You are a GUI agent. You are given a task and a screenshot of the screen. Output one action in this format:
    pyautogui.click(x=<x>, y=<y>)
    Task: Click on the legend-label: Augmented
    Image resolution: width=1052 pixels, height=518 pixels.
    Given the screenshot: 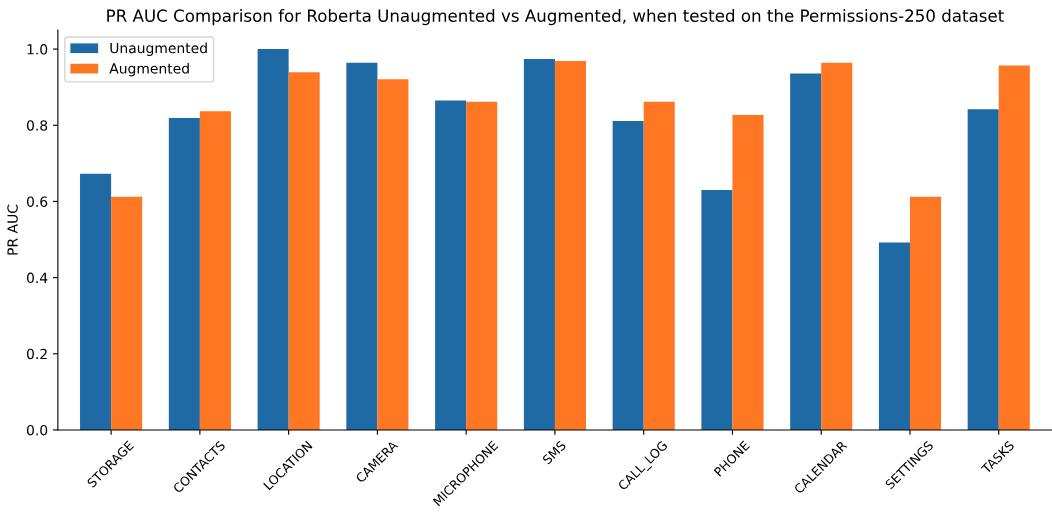 What is the action you would take?
    pyautogui.click(x=149, y=69)
    